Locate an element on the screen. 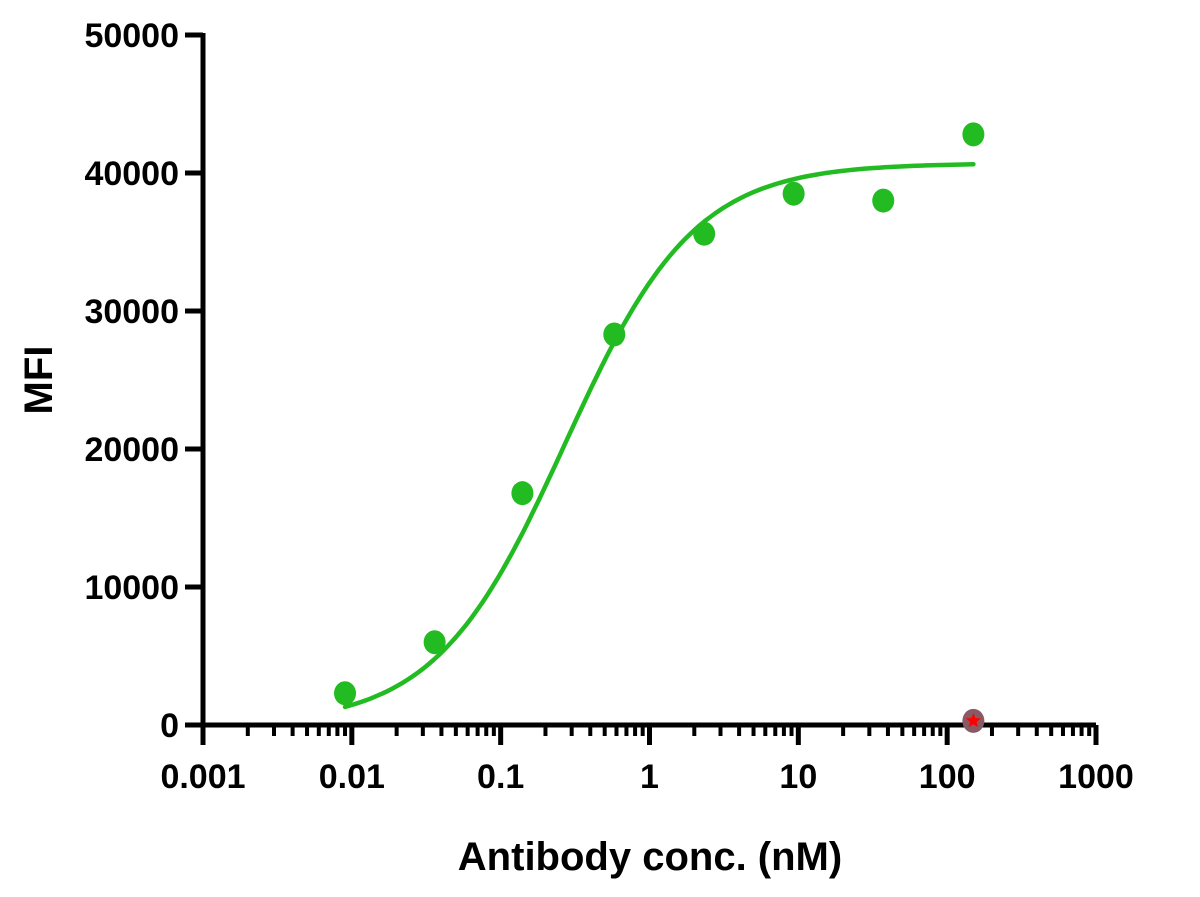 The width and height of the screenshot is (1200, 897). x-tick-label: 1000 is located at coordinates (1096, 777).